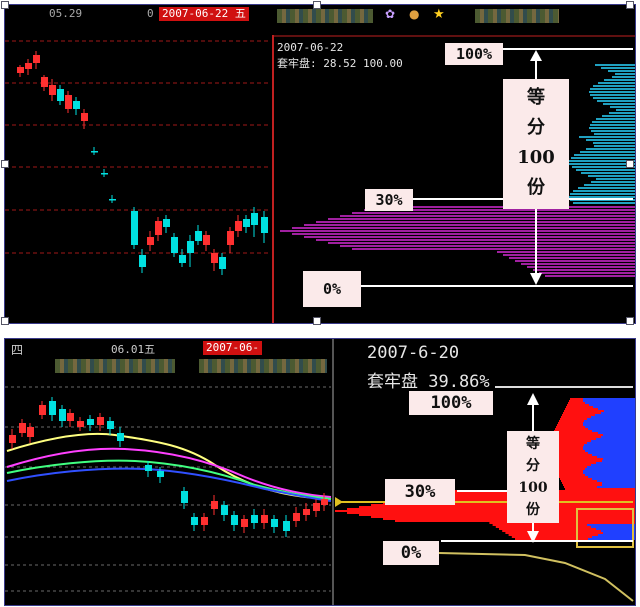 This screenshot has height=607, width=640. I want to click on bottom-header-date: 06.01五, so click(133, 349).